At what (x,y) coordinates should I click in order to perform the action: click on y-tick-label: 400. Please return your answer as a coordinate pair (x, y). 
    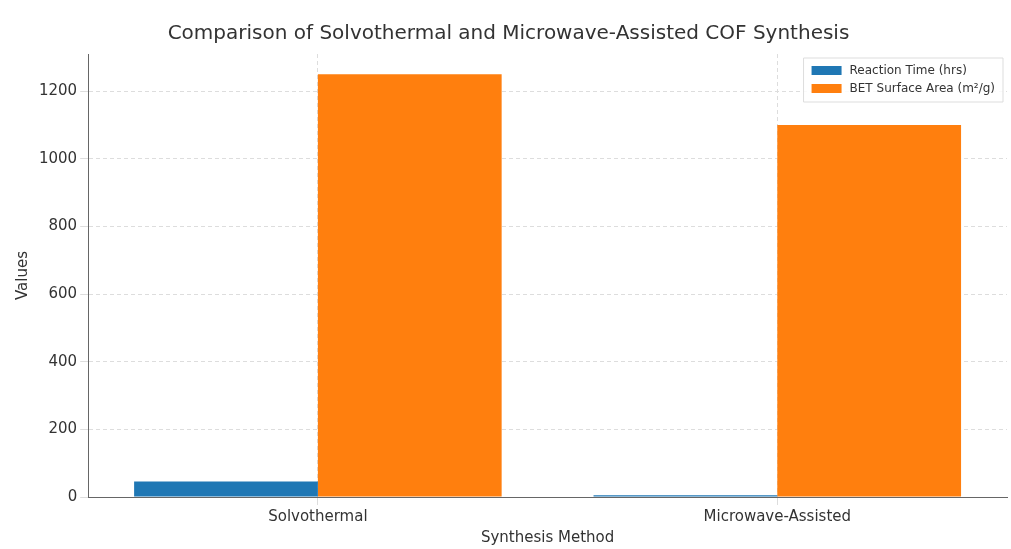
    Looking at the image, I should click on (63, 360).